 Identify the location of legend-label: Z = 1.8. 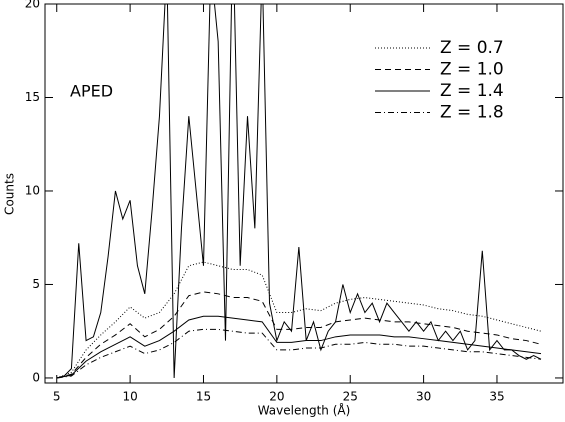
(472, 113).